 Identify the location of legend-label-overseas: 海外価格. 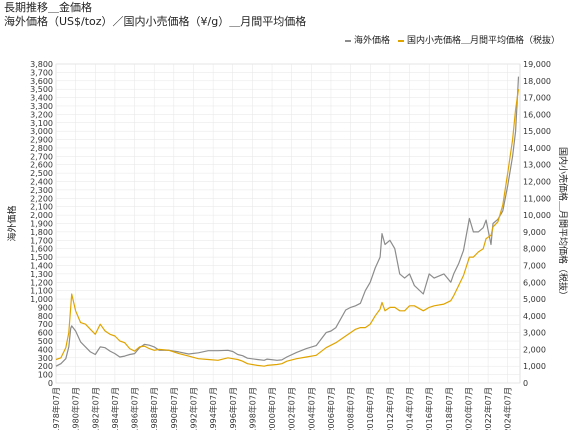
(371, 41).